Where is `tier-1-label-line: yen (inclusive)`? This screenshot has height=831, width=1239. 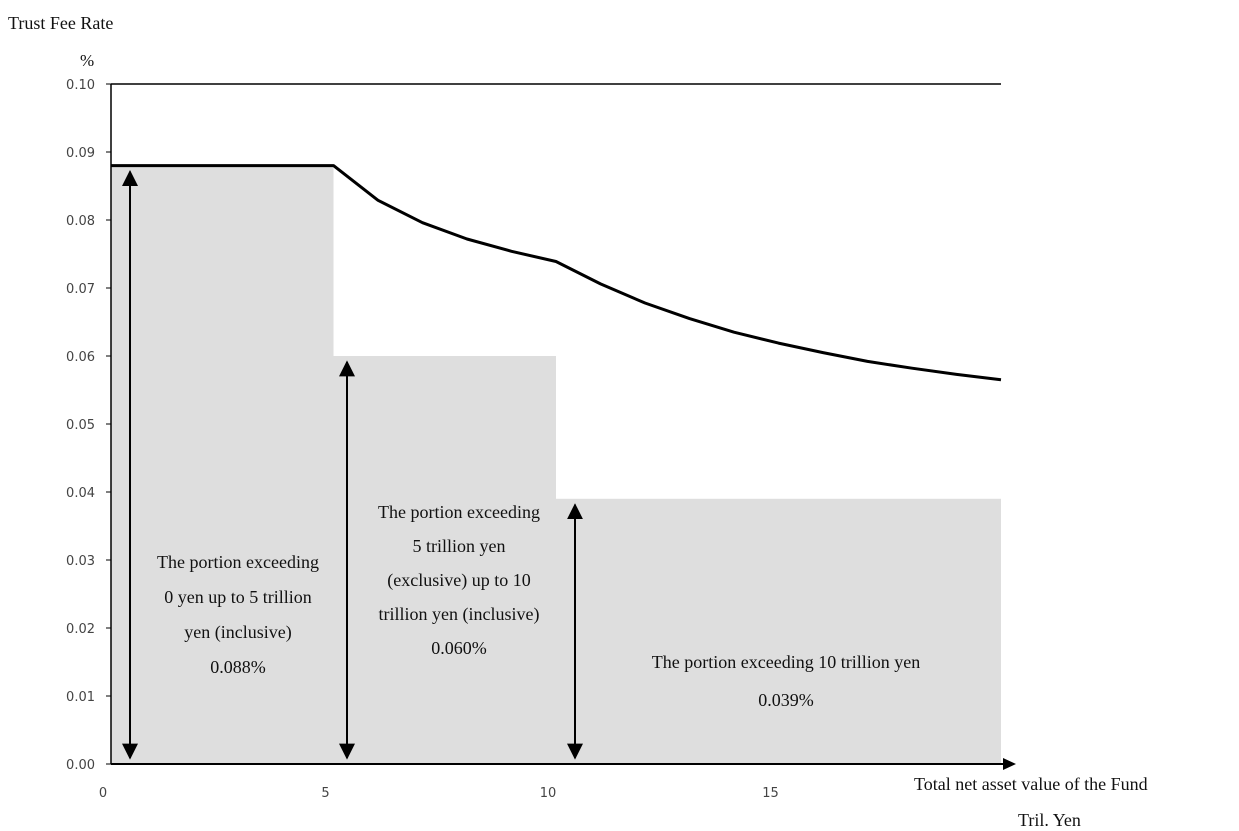
tier-1-label-line: yen (inclusive) is located at coordinates (237, 632).